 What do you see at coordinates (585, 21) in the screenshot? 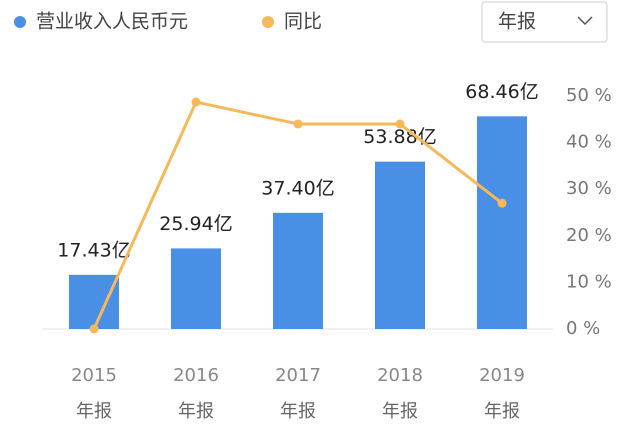
I see `dropdown-chevron` at bounding box center [585, 21].